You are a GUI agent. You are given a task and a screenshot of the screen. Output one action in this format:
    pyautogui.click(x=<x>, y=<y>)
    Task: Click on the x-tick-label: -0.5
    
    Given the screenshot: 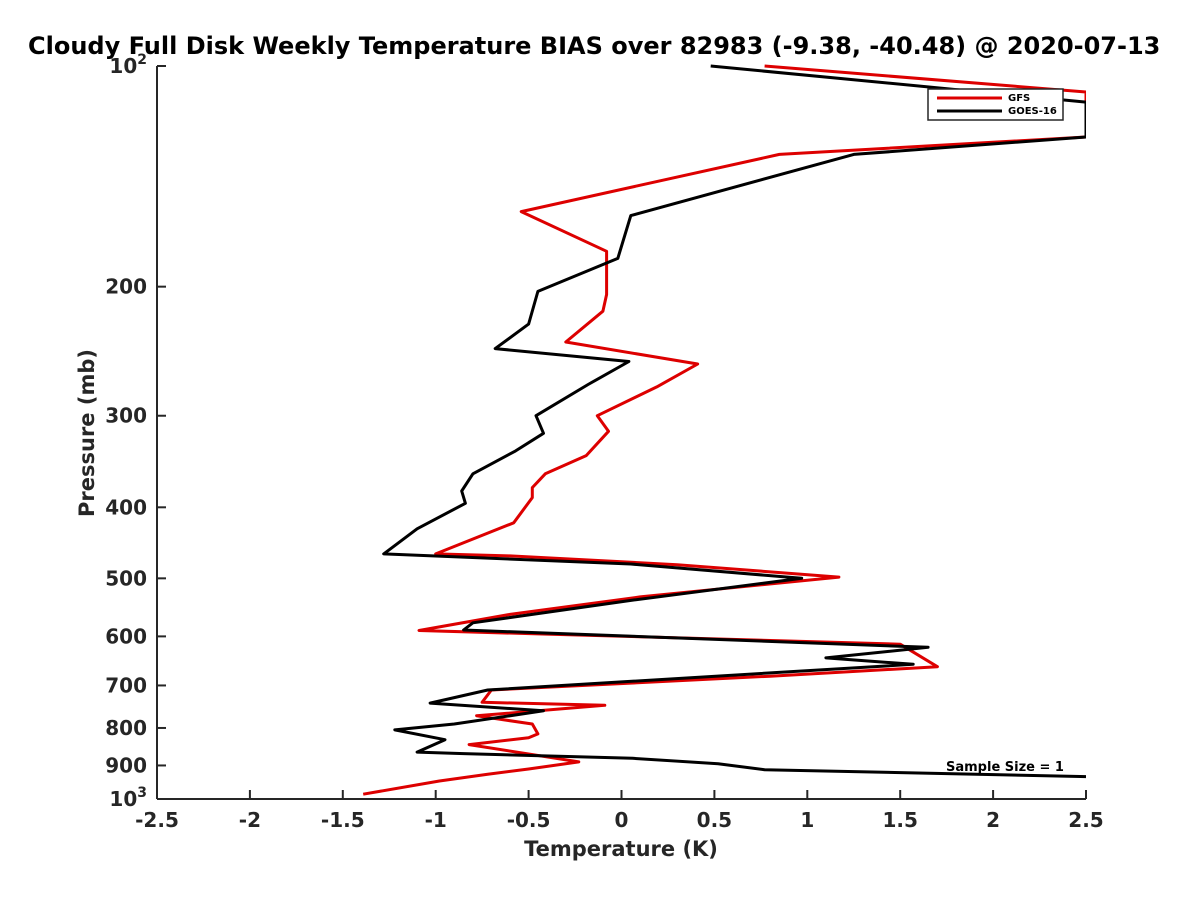 What is the action you would take?
    pyautogui.click(x=529, y=820)
    